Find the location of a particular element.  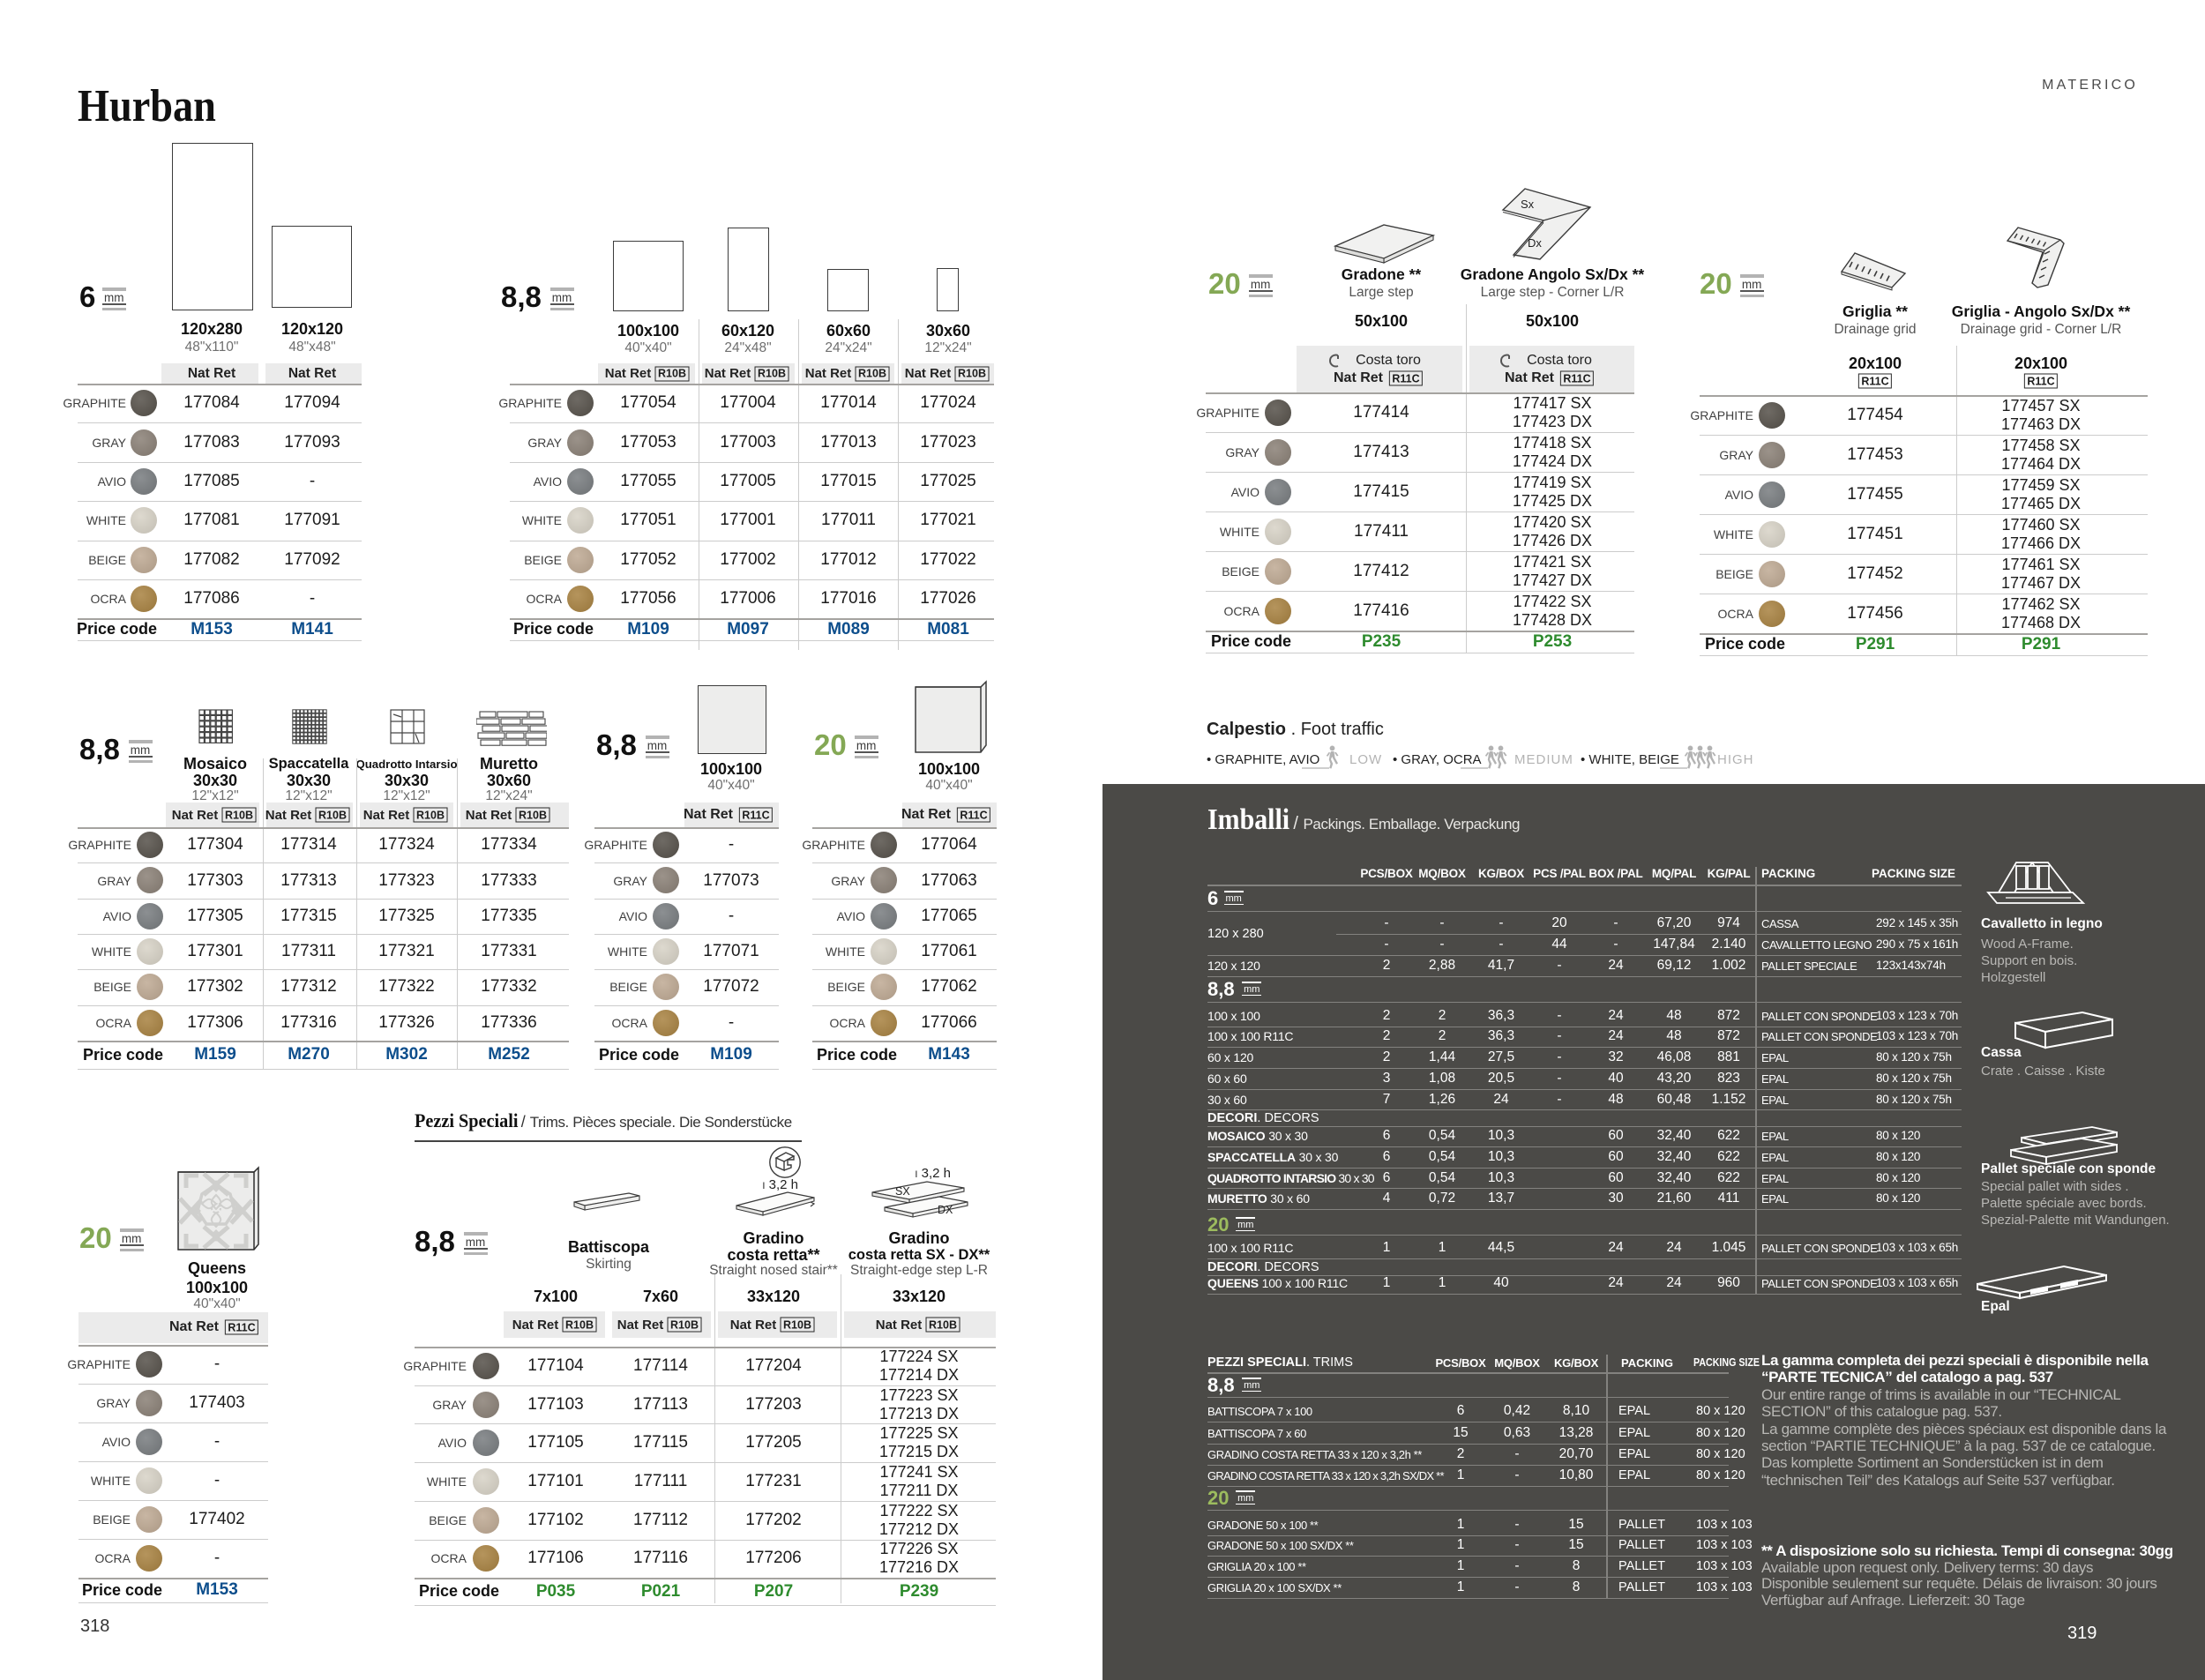

svg-text: Dx is located at coordinates (1535, 243).